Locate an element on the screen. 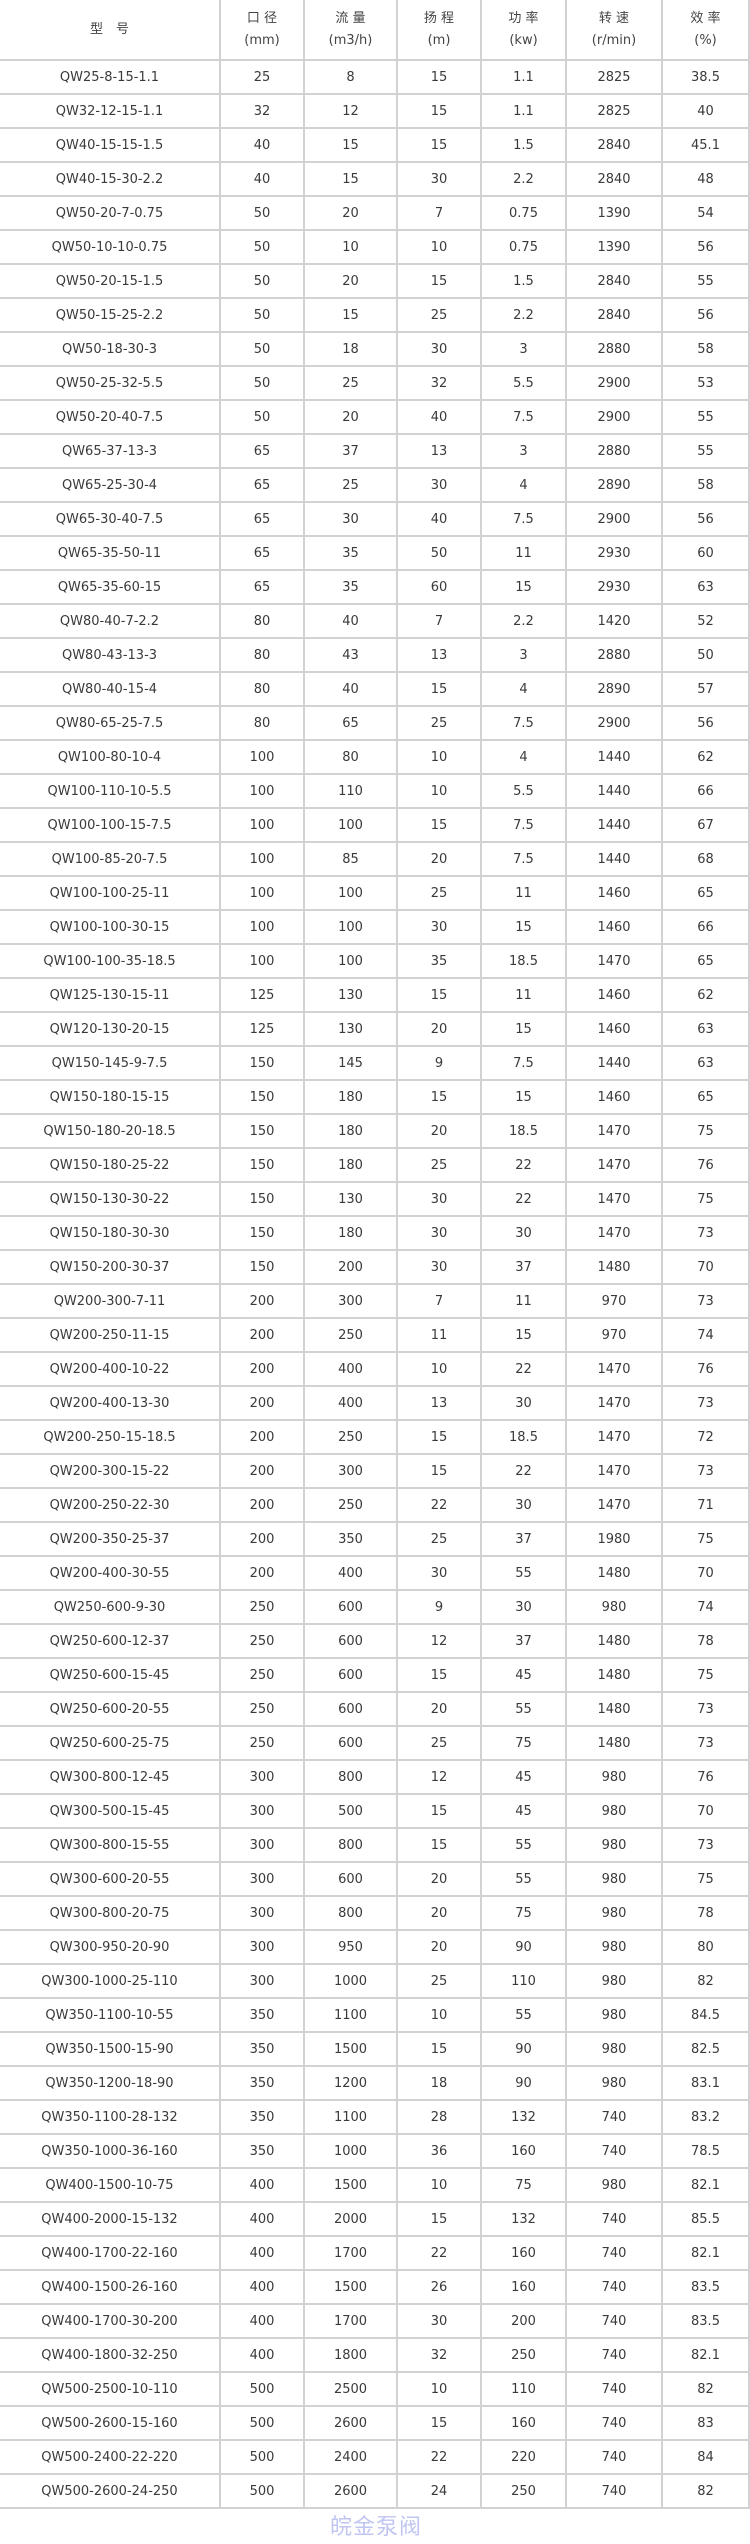 The image size is (750, 2544). table-row: QW150-180-20-18.5 150 180 20 18.5 1470 75 is located at coordinates (375, 1131).